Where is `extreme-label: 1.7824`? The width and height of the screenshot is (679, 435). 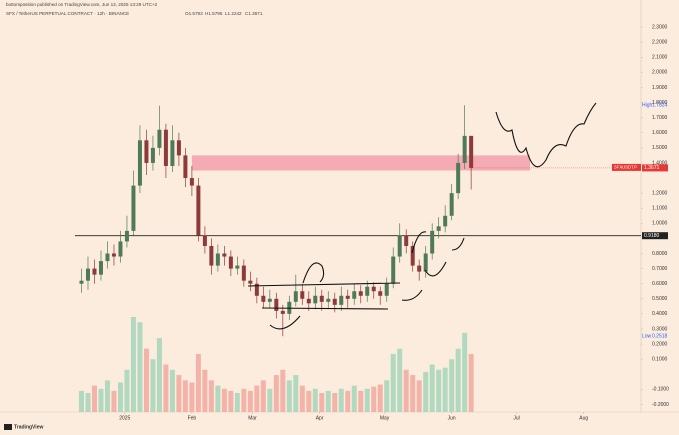
extreme-label: 1.7824 is located at coordinates (660, 106).